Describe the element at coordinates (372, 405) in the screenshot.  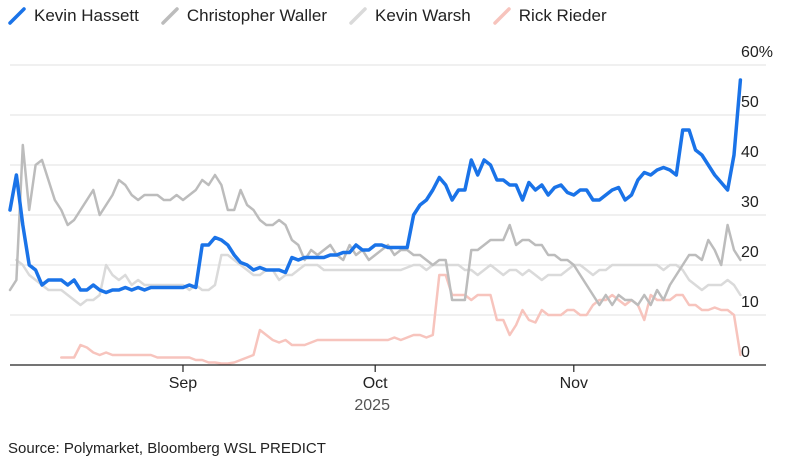
I see `x-axis-year-label: 2025` at that location.